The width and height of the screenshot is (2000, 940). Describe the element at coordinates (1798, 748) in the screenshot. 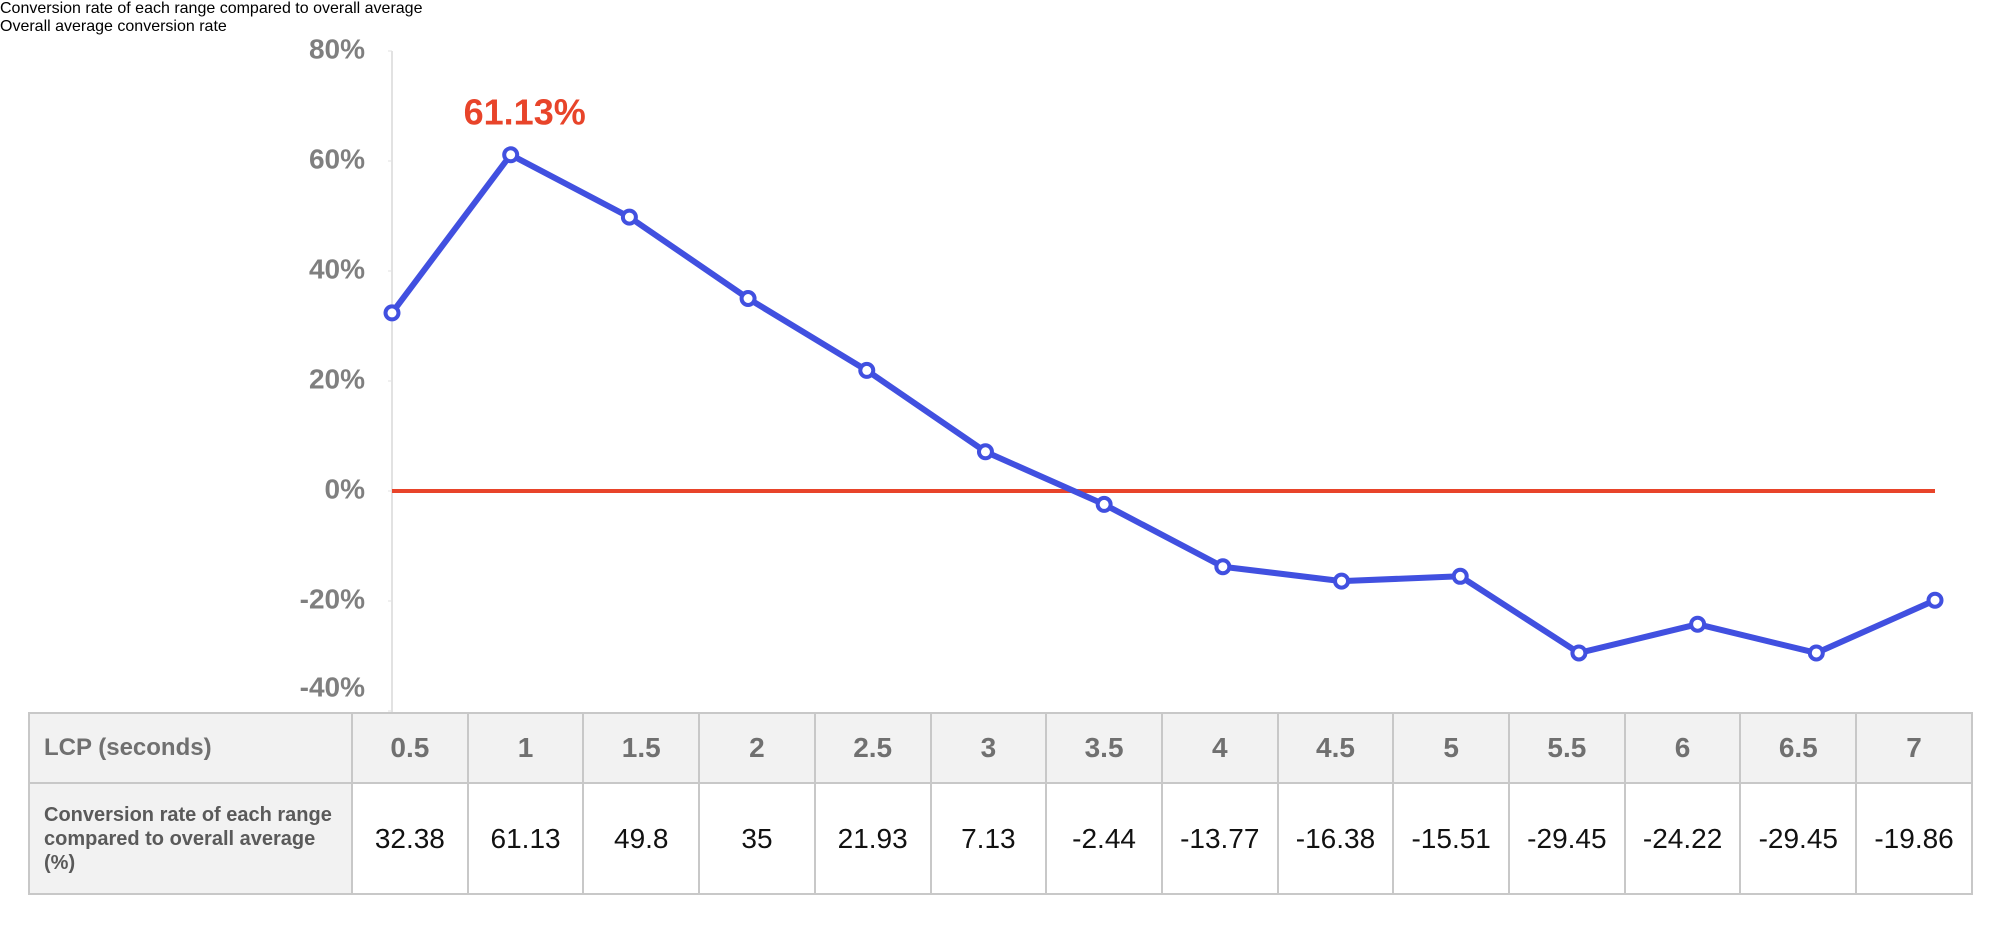

I see `table-x-value: 6.5` at that location.